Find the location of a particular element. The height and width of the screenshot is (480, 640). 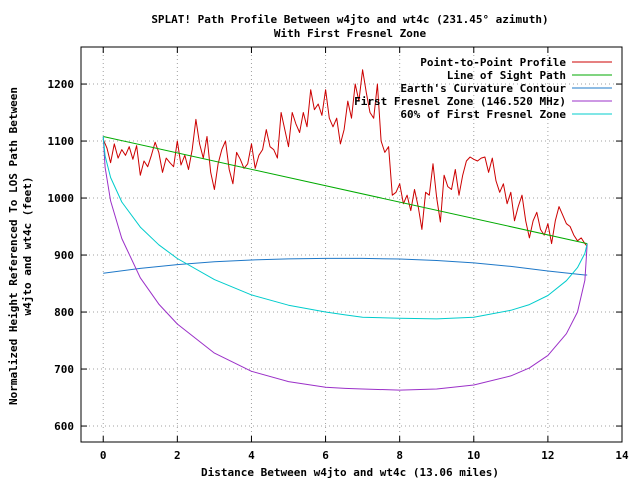

x-tick-label: 4 is located at coordinates (251, 455).